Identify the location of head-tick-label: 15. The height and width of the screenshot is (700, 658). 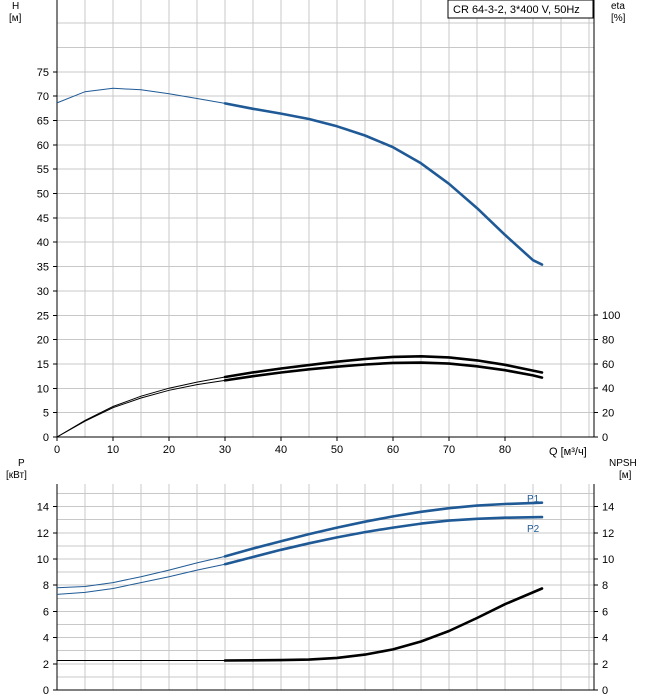
(43, 365).